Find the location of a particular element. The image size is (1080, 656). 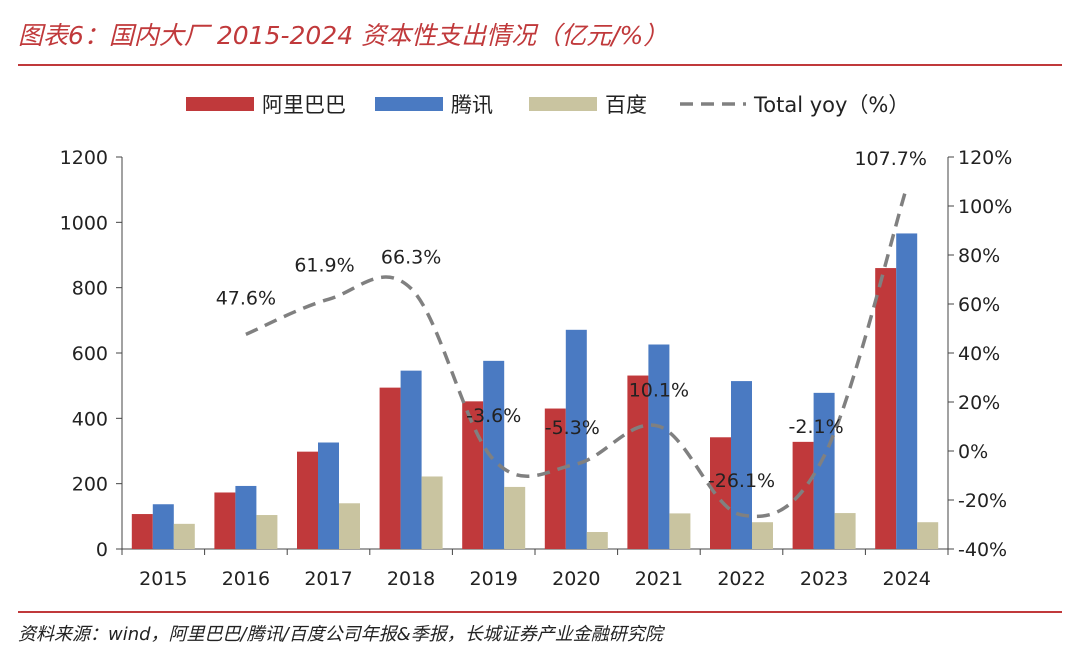

x-axis-tick-label: 2016 is located at coordinates (246, 579).